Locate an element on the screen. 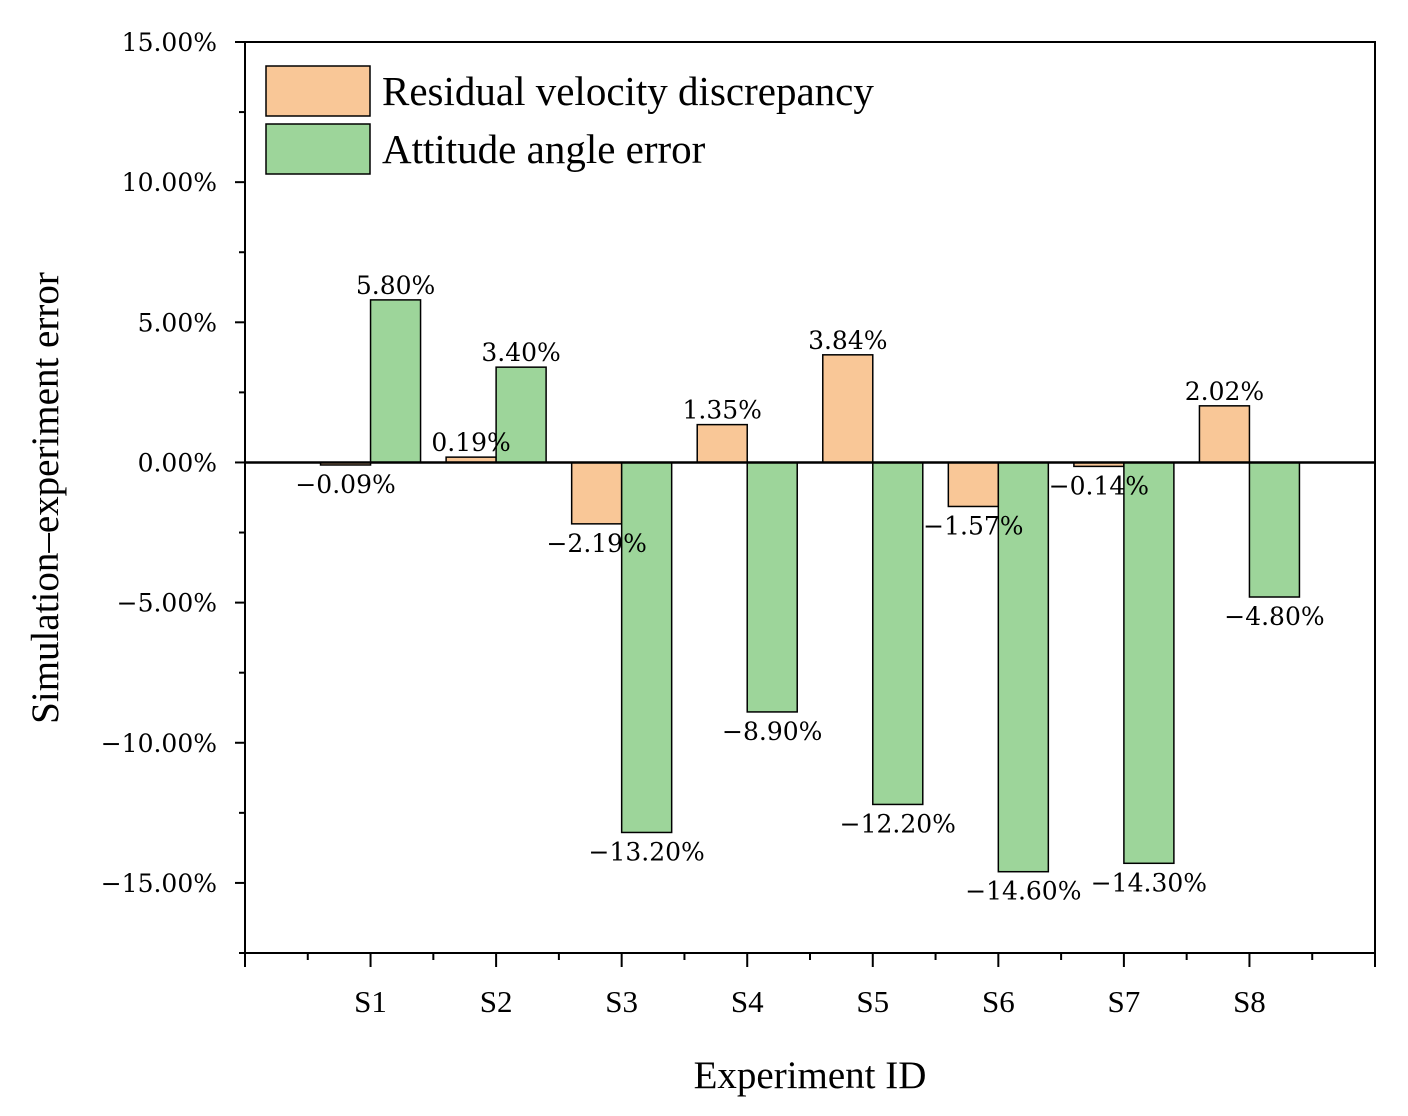 The height and width of the screenshot is (1116, 1408). y-tick-label: 15.00% is located at coordinates (169, 42).